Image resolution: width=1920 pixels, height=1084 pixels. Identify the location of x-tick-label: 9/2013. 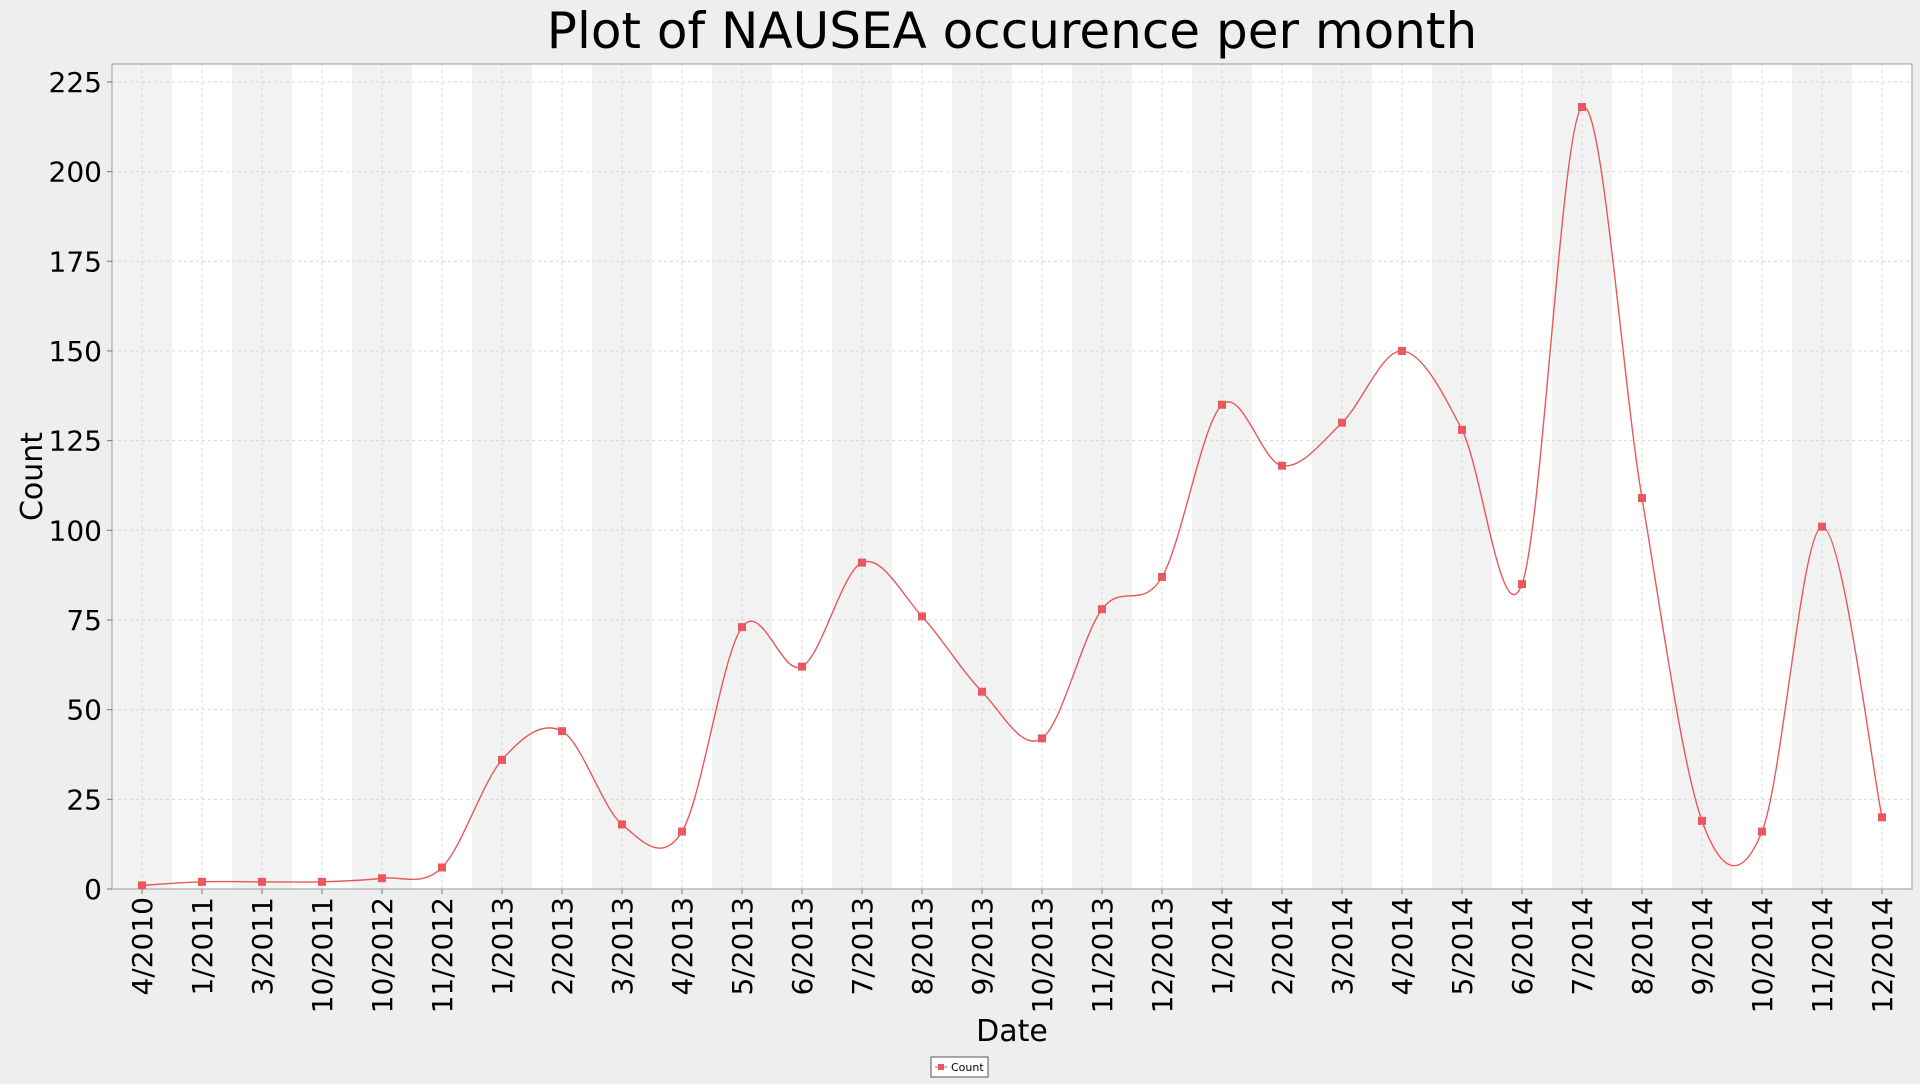
(982, 946).